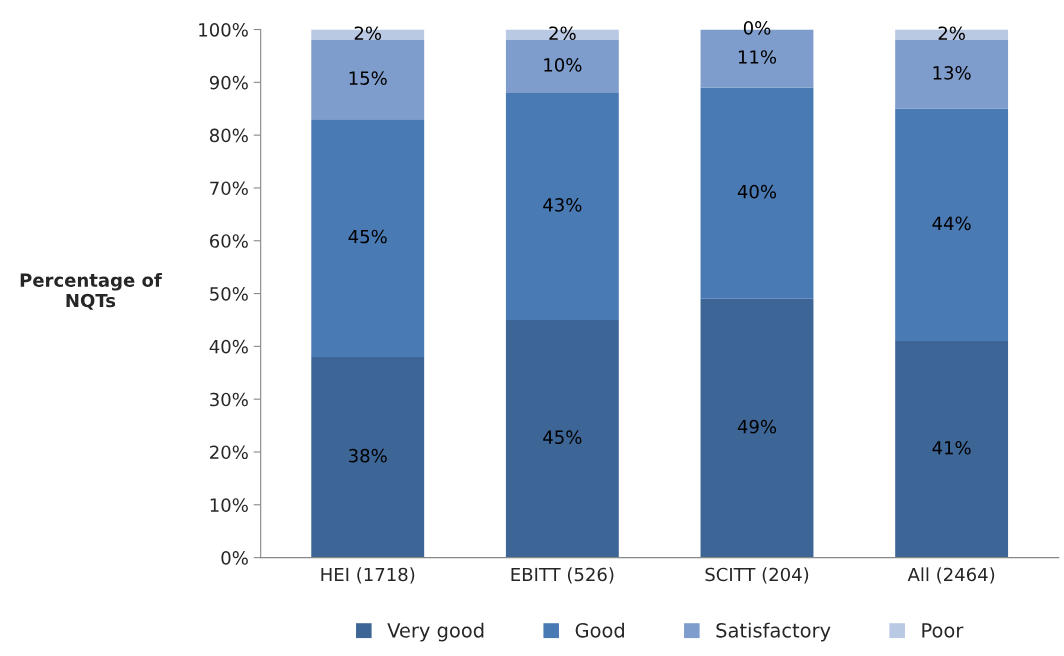 This screenshot has height=656, width=1064. I want to click on y-tick-label: 70%, so click(229, 188).